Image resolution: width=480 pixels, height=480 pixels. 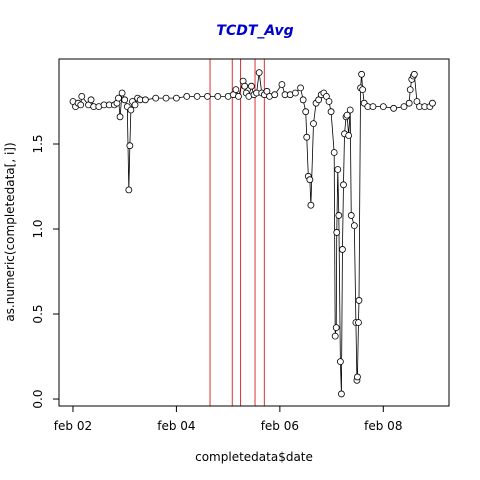 What do you see at coordinates (254, 457) in the screenshot?
I see `x-axis-label: completedata$date` at bounding box center [254, 457].